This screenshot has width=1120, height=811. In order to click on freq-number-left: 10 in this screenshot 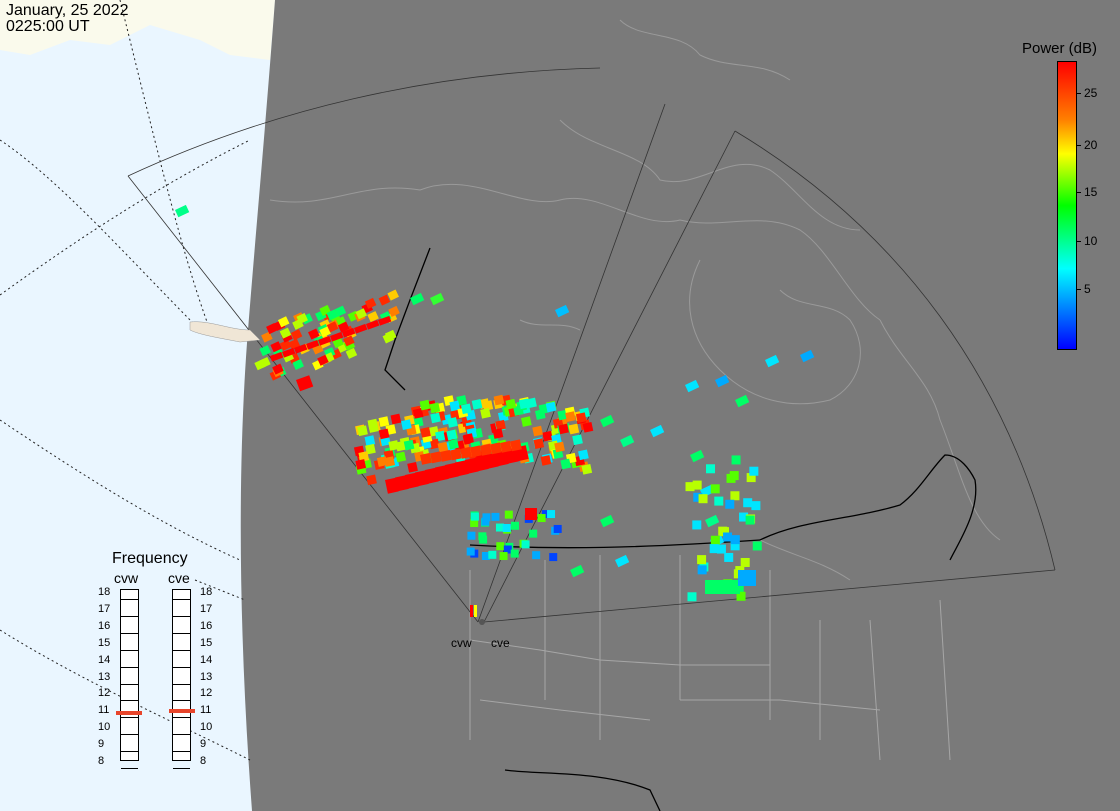, I will do `click(104, 727)`.